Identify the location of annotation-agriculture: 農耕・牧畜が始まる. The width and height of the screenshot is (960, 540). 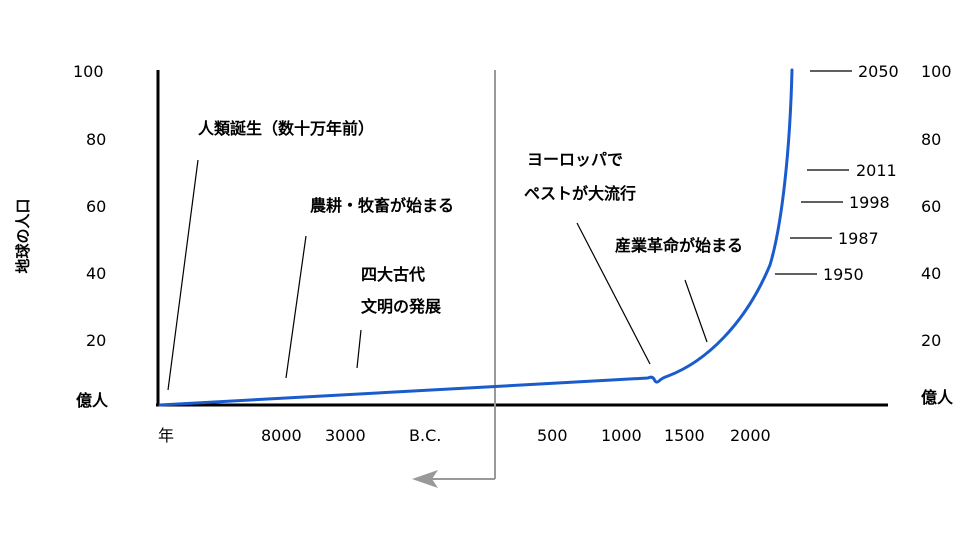
(382, 205).